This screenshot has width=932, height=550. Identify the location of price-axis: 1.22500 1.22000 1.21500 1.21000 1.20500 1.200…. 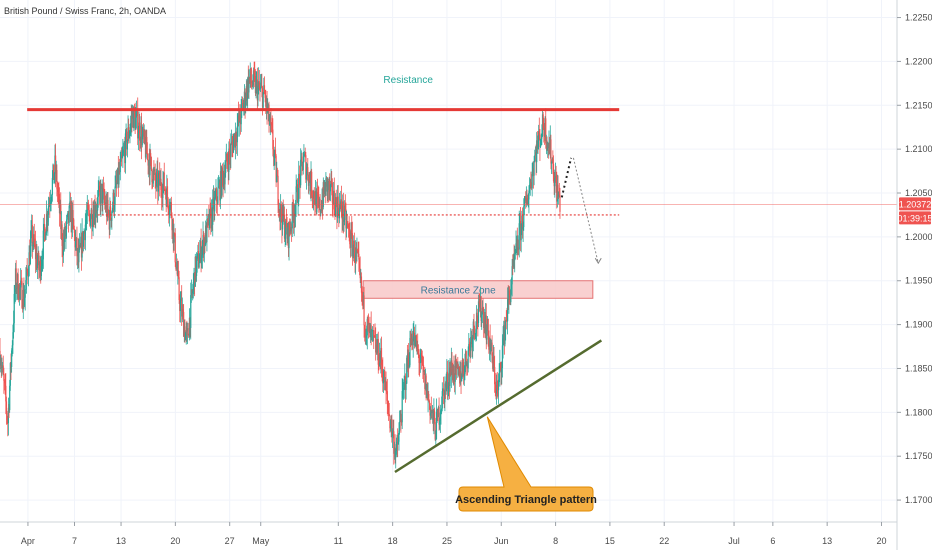
(914, 259).